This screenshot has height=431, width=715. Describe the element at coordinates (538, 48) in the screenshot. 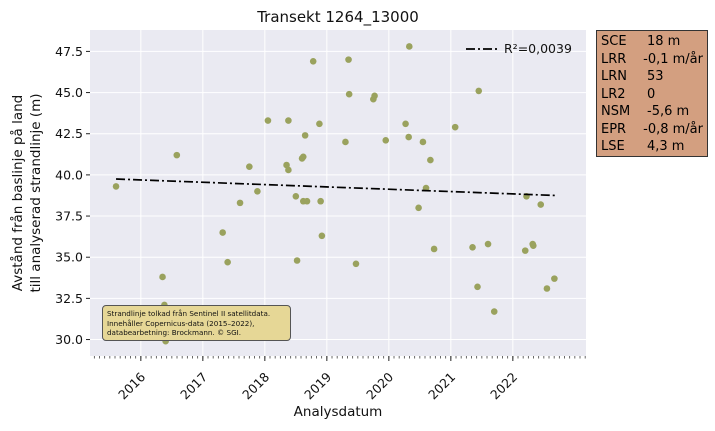

I see `legend-trend-label: R²=0,0039` at that location.